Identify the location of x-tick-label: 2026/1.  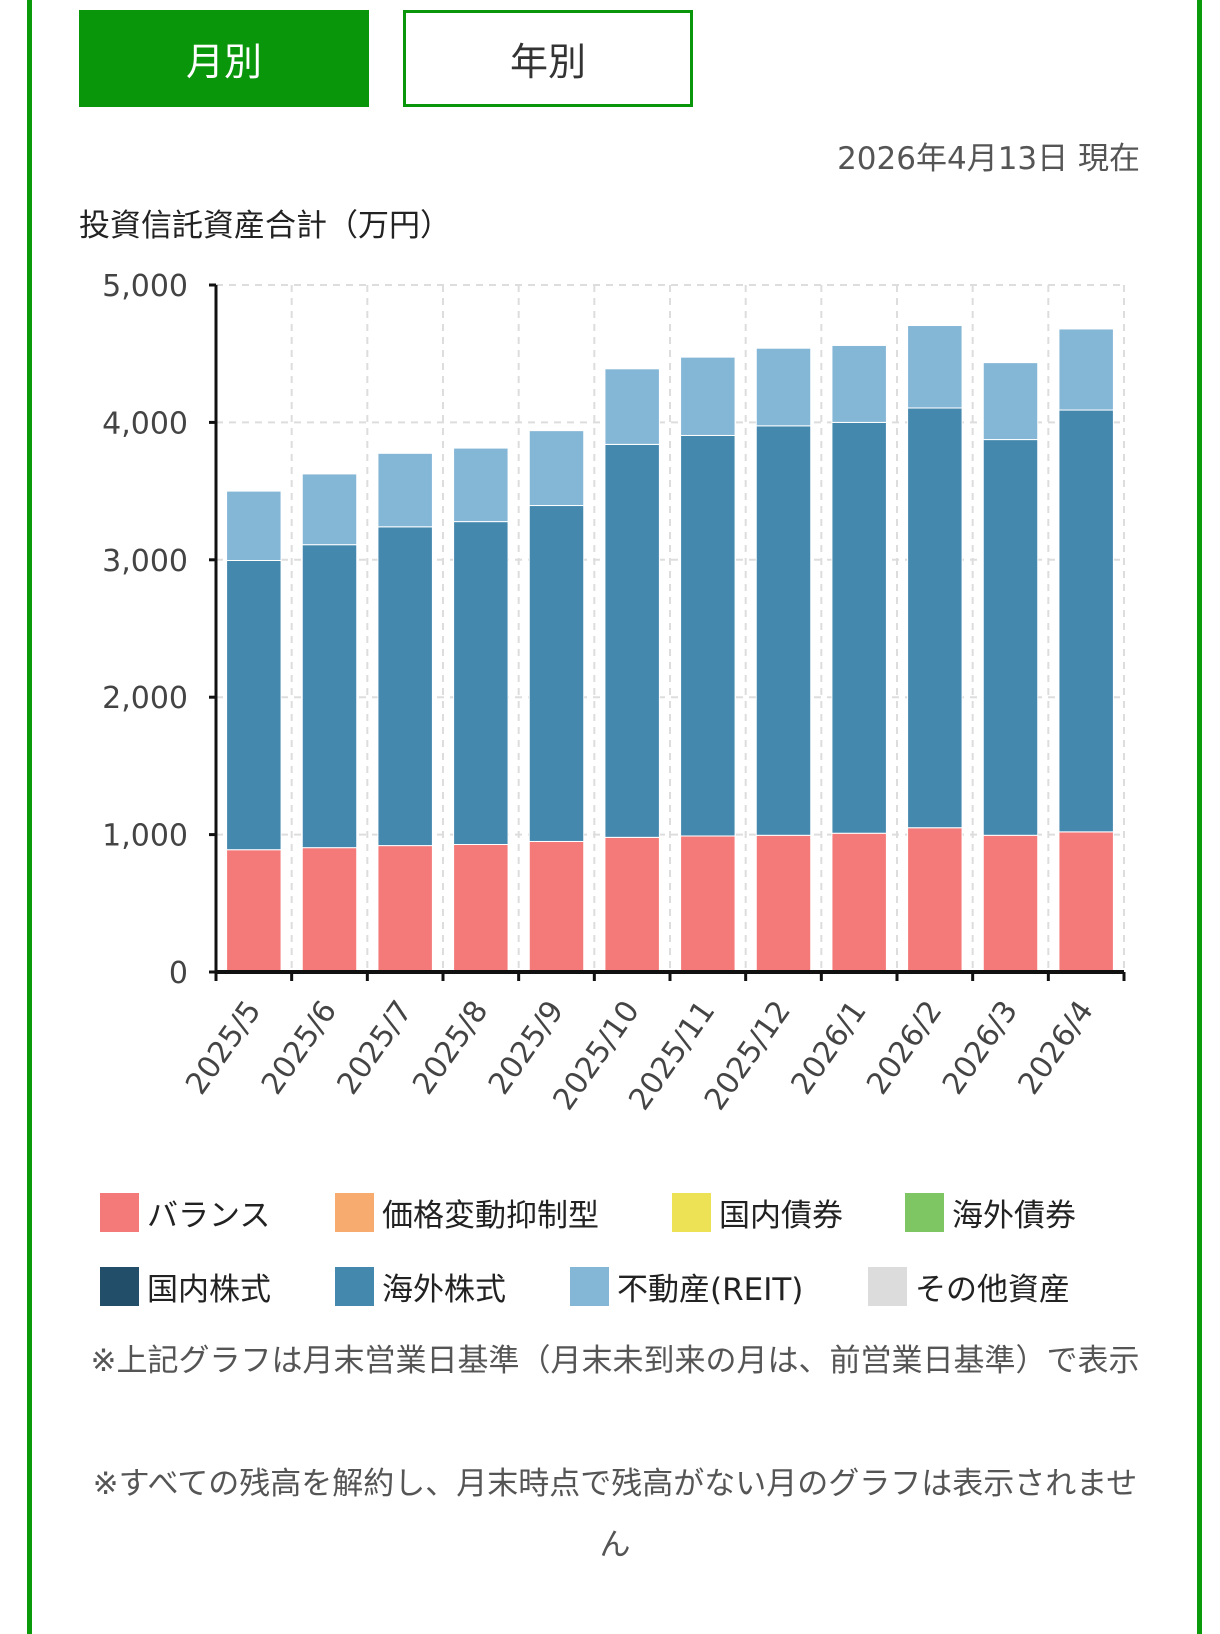
(829, 1048).